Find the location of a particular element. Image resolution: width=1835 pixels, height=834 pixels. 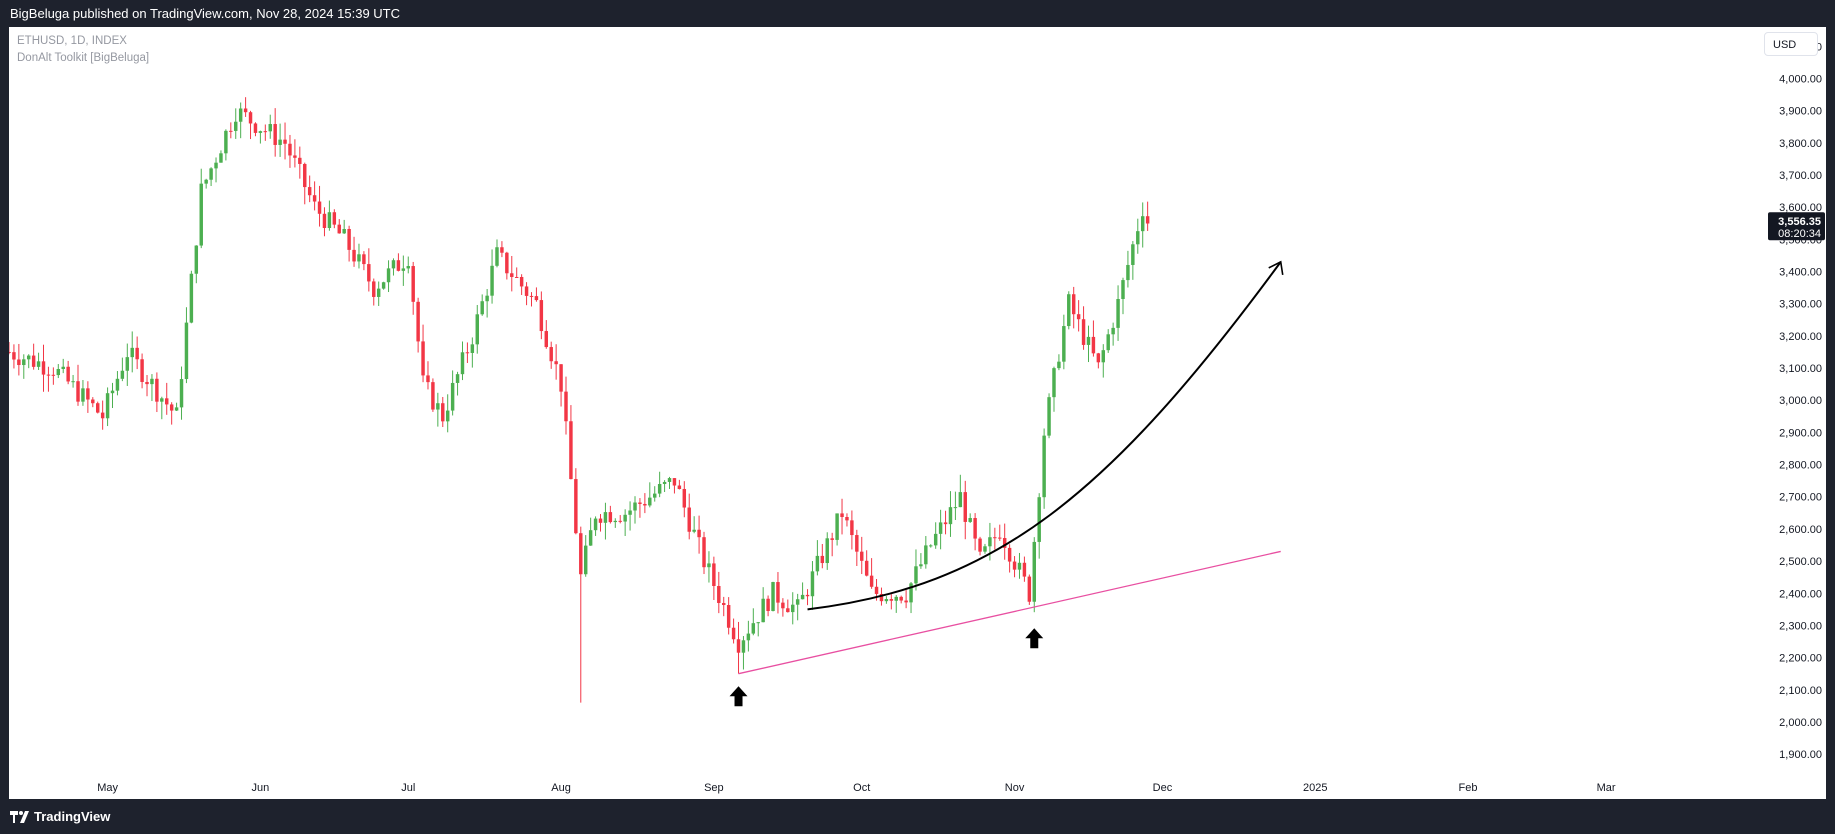

symbol-label: ETHUSD, 1D, INDEX is located at coordinates (72, 41).